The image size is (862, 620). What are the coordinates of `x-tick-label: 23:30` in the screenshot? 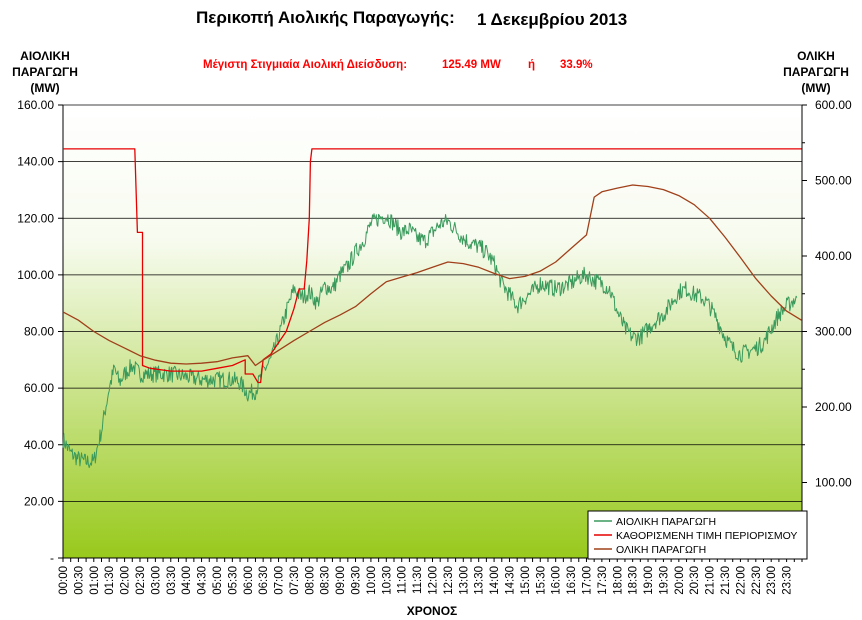 It's located at (788, 580).